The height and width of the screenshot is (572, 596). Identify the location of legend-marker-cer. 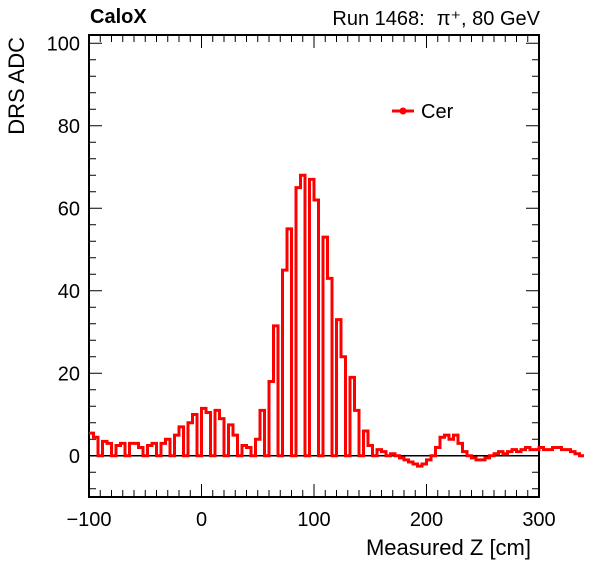
(403, 111).